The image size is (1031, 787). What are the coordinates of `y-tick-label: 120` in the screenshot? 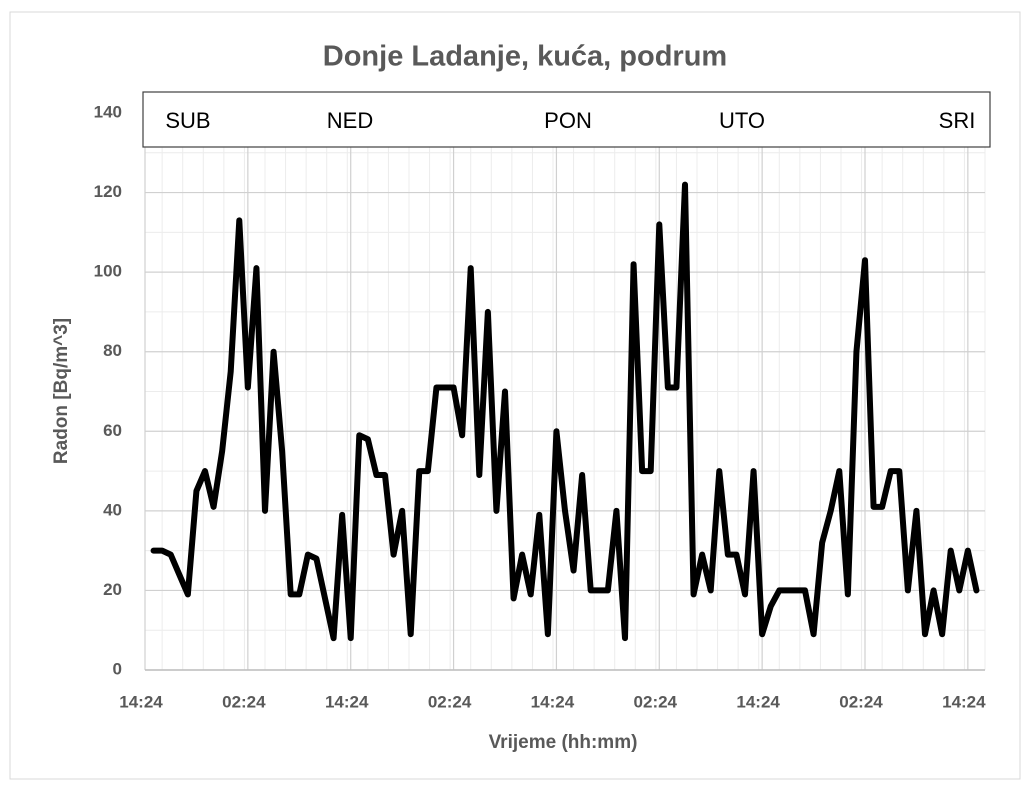 It's located at (108, 191).